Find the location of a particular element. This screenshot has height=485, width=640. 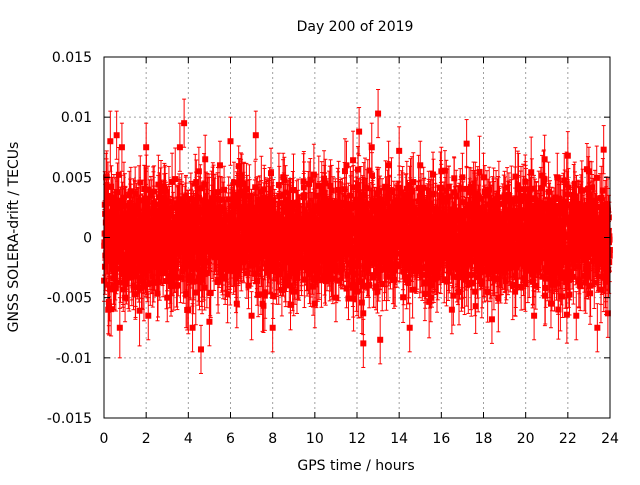

chart-title: Day 200 of 2019 is located at coordinates (355, 27).